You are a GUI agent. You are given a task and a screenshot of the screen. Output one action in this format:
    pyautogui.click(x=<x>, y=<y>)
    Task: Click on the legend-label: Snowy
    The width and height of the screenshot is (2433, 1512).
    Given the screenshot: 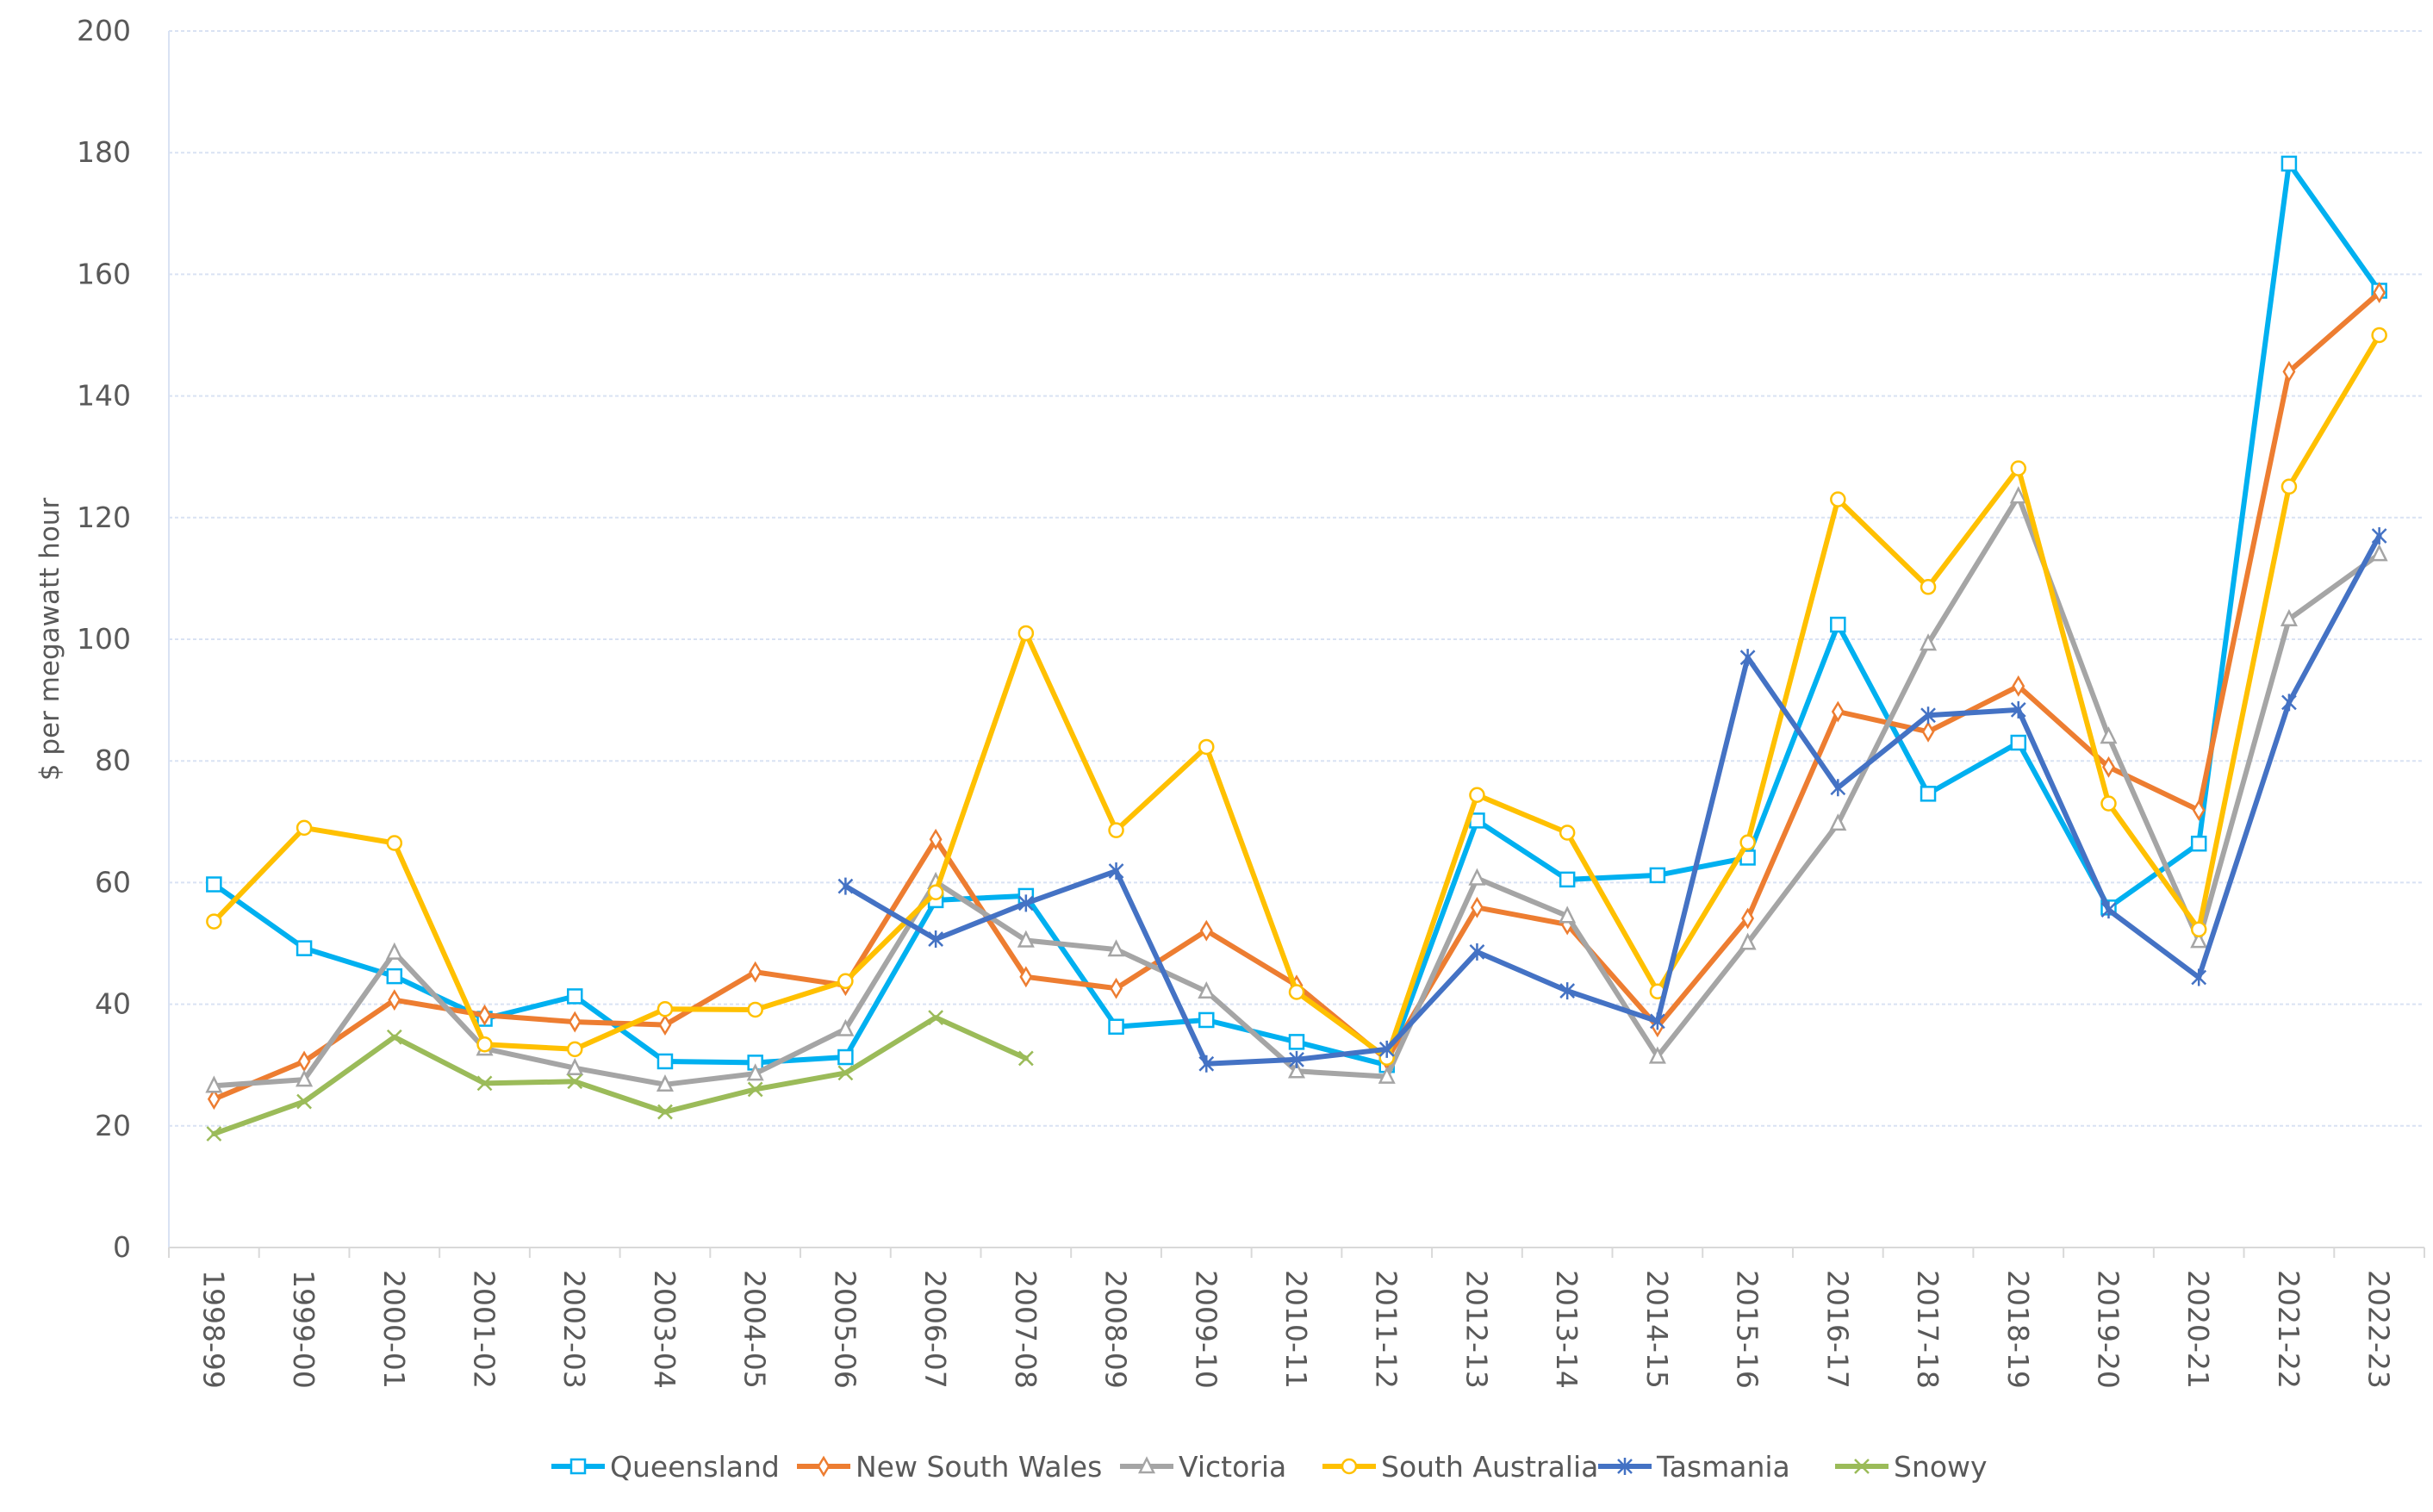 What is the action you would take?
    pyautogui.click(x=1941, y=1467)
    